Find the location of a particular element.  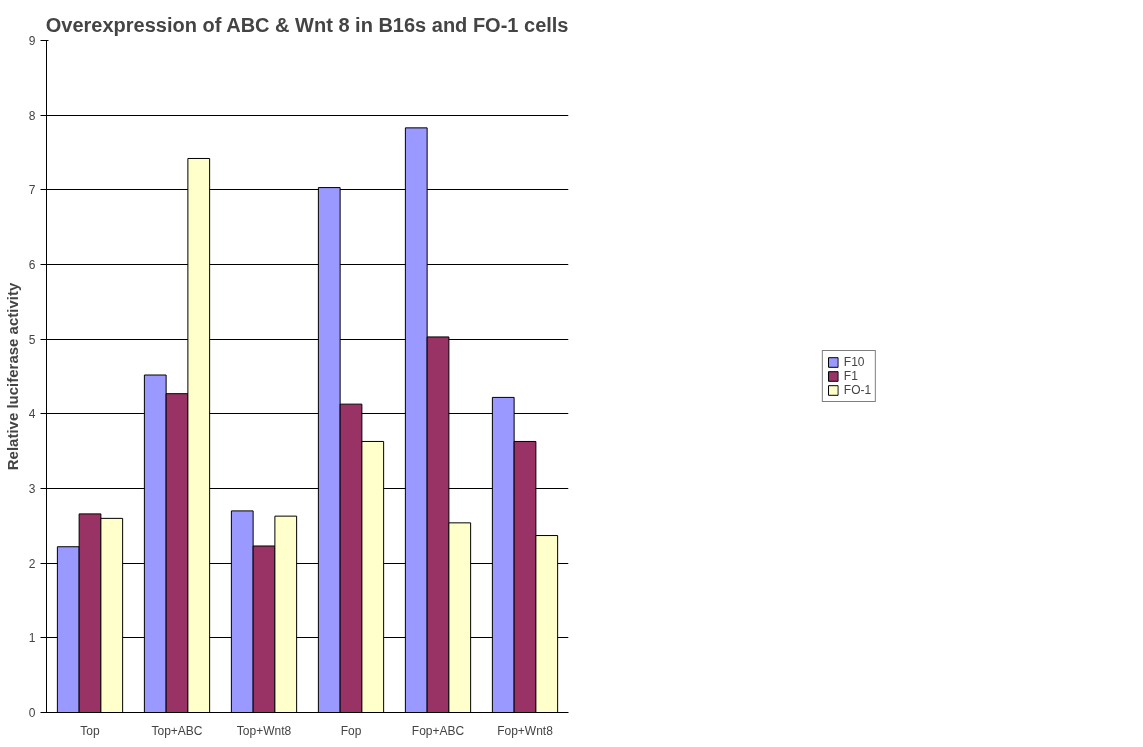

x-tick-label: Top+Wnt8 is located at coordinates (264, 730).